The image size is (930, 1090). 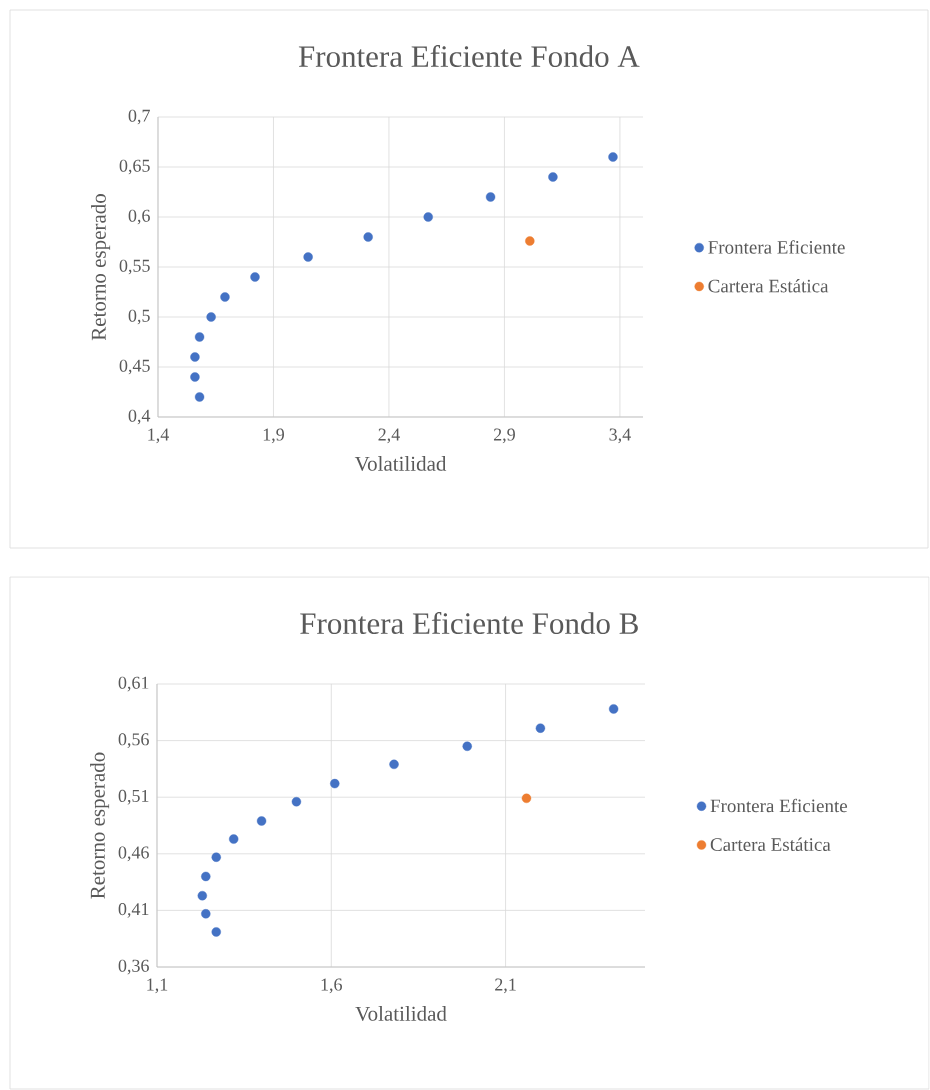 What do you see at coordinates (469, 56) in the screenshot?
I see `chart-title: Frontera Eficiente Fondo A` at bounding box center [469, 56].